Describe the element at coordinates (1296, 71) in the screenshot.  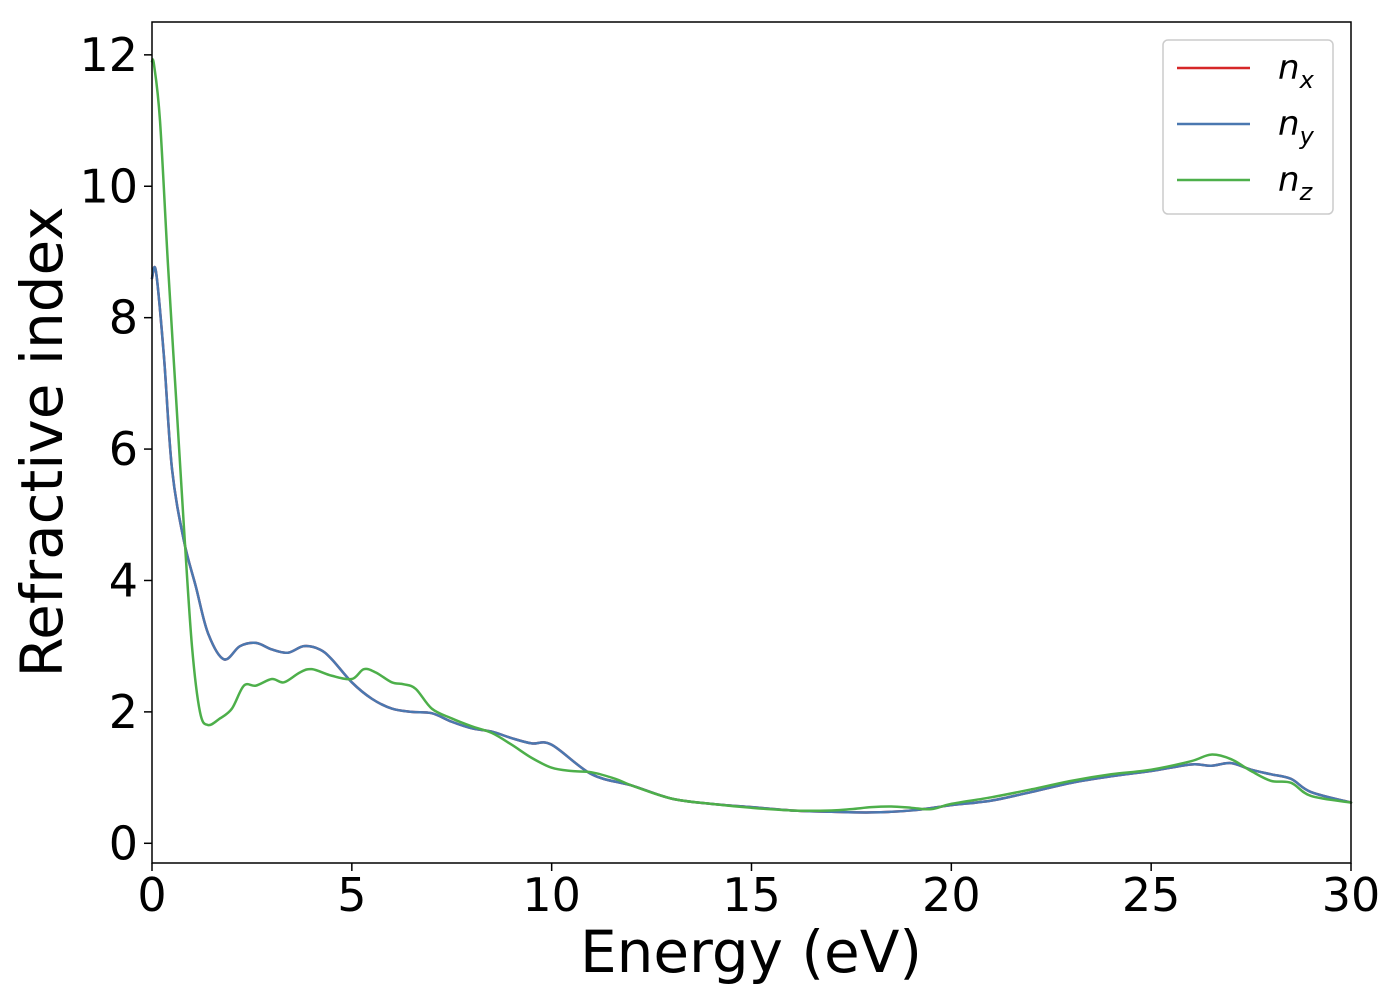
I see `legend-label-nx: nx` at that location.